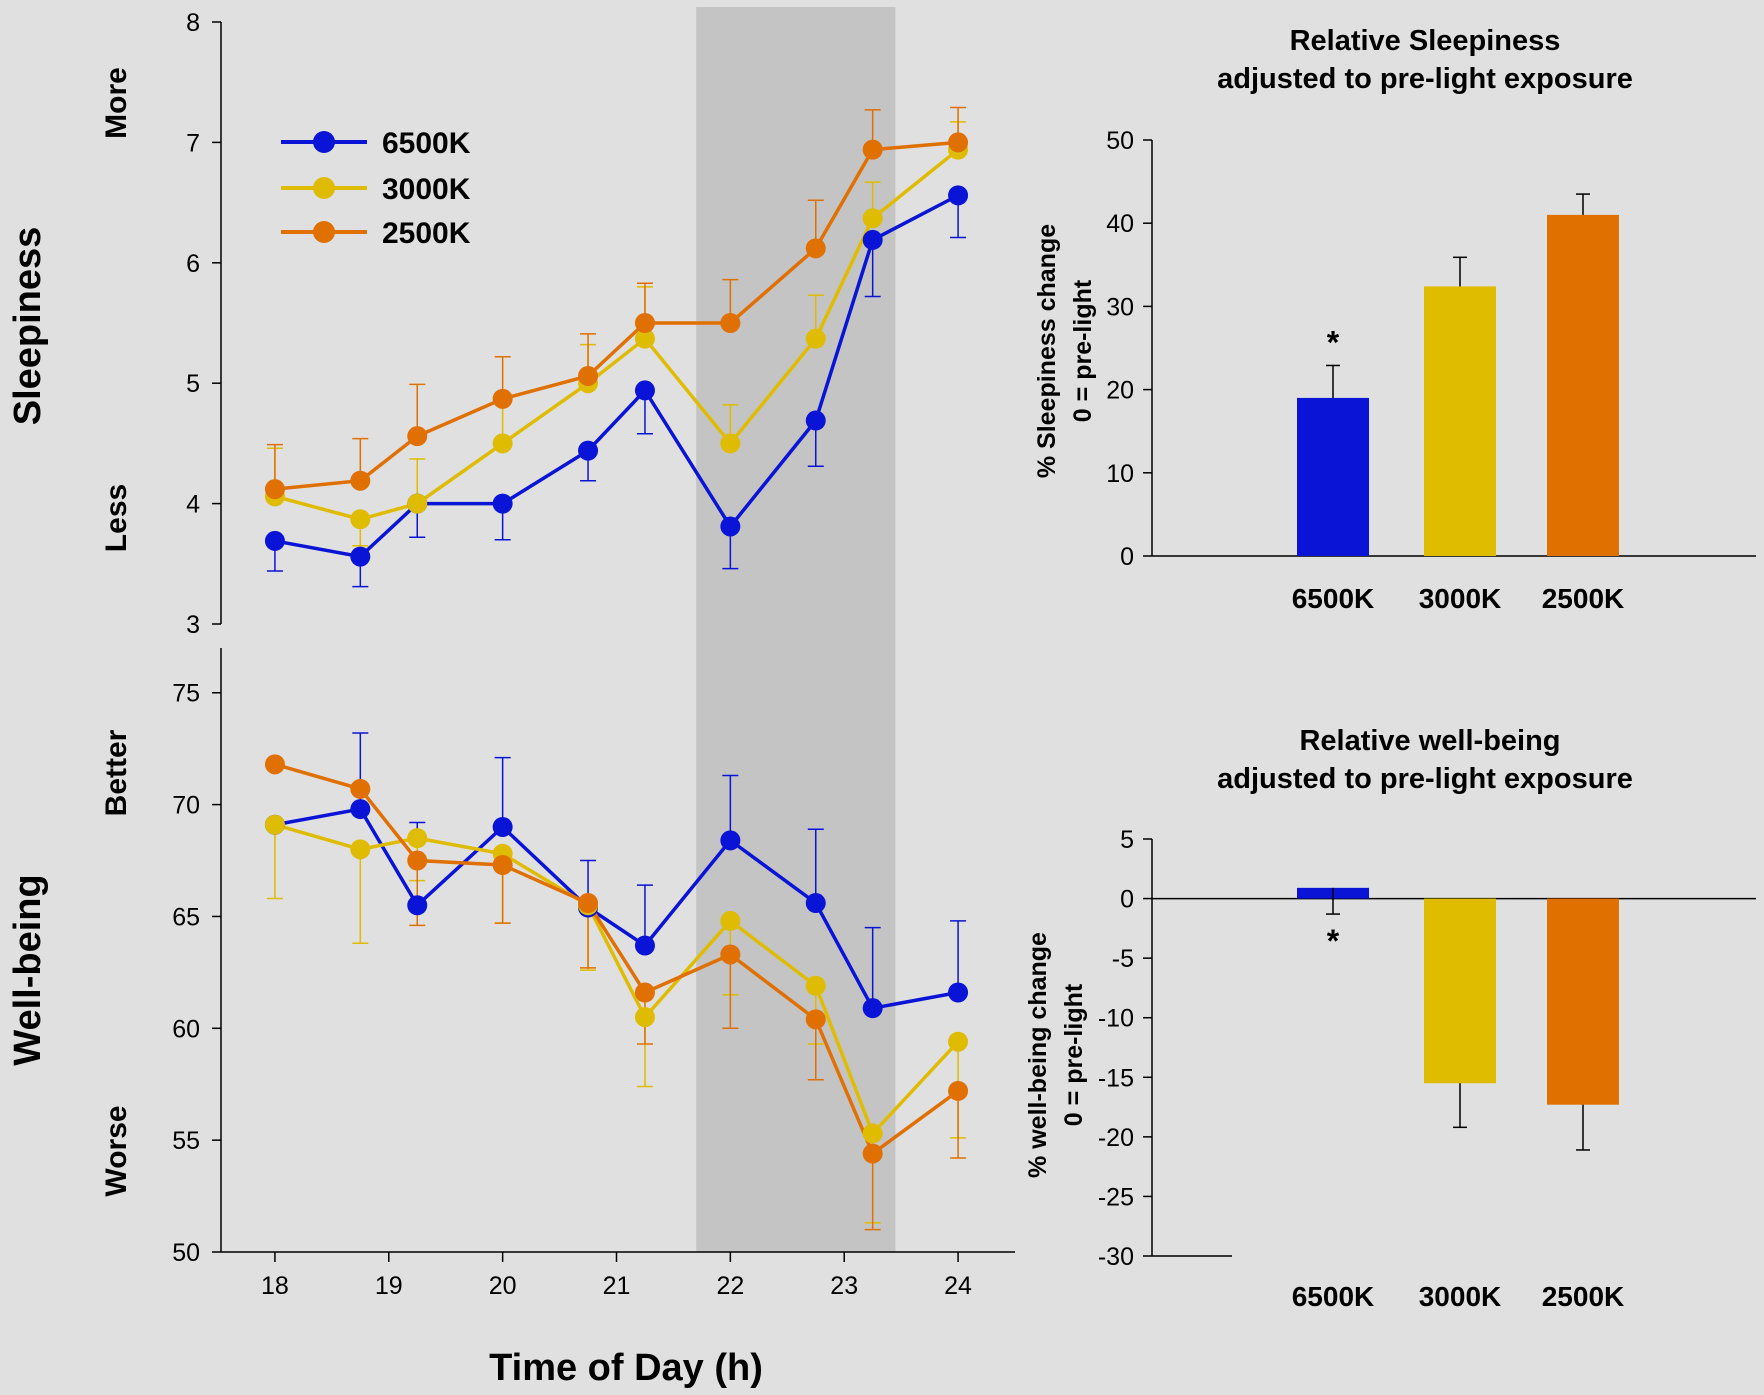 This screenshot has height=1395, width=1764. What do you see at coordinates (1116, 1257) in the screenshot?
I see `y-tick-label: -30` at bounding box center [1116, 1257].